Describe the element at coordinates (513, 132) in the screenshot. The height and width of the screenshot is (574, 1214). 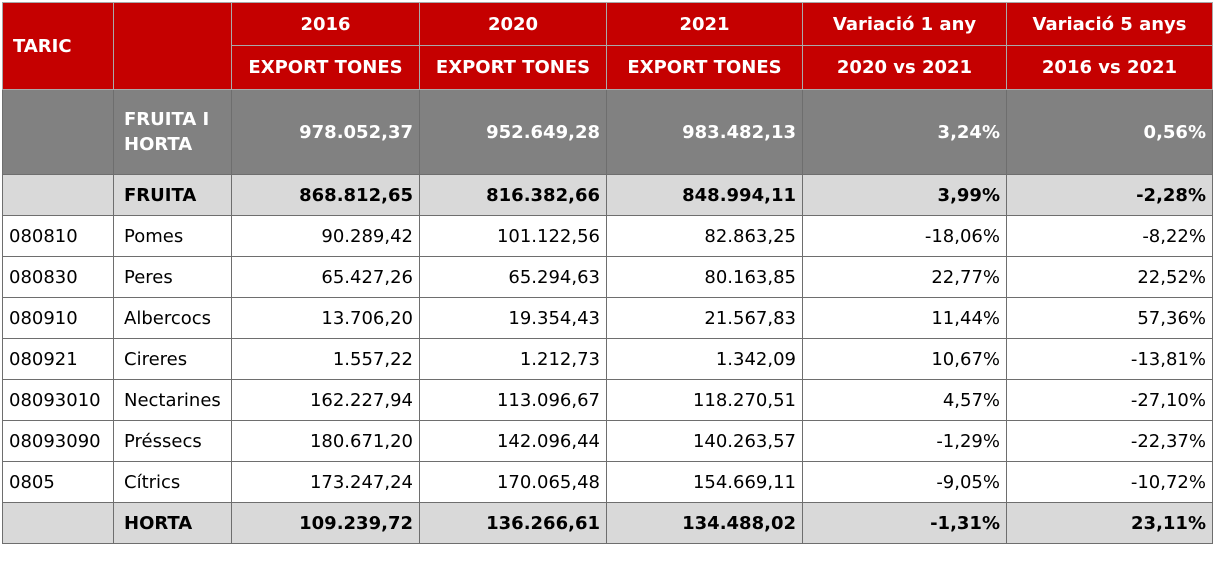
I see `total-2020: 952.649,28` at that location.